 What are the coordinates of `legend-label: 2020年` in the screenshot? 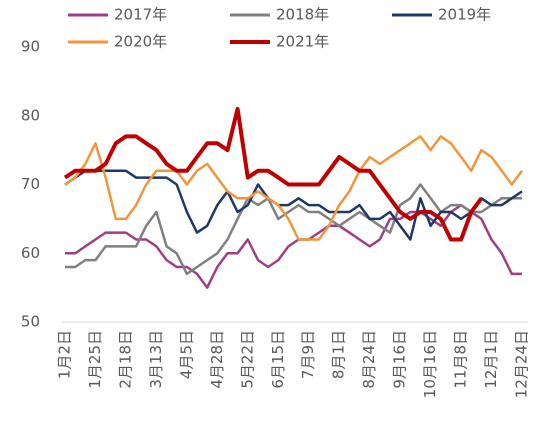 It's located at (140, 42).